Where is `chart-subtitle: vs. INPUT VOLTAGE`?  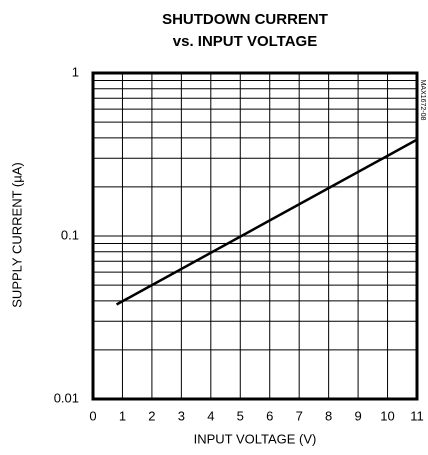
chart-subtitle: vs. INPUT VOLTAGE is located at coordinates (245, 41).